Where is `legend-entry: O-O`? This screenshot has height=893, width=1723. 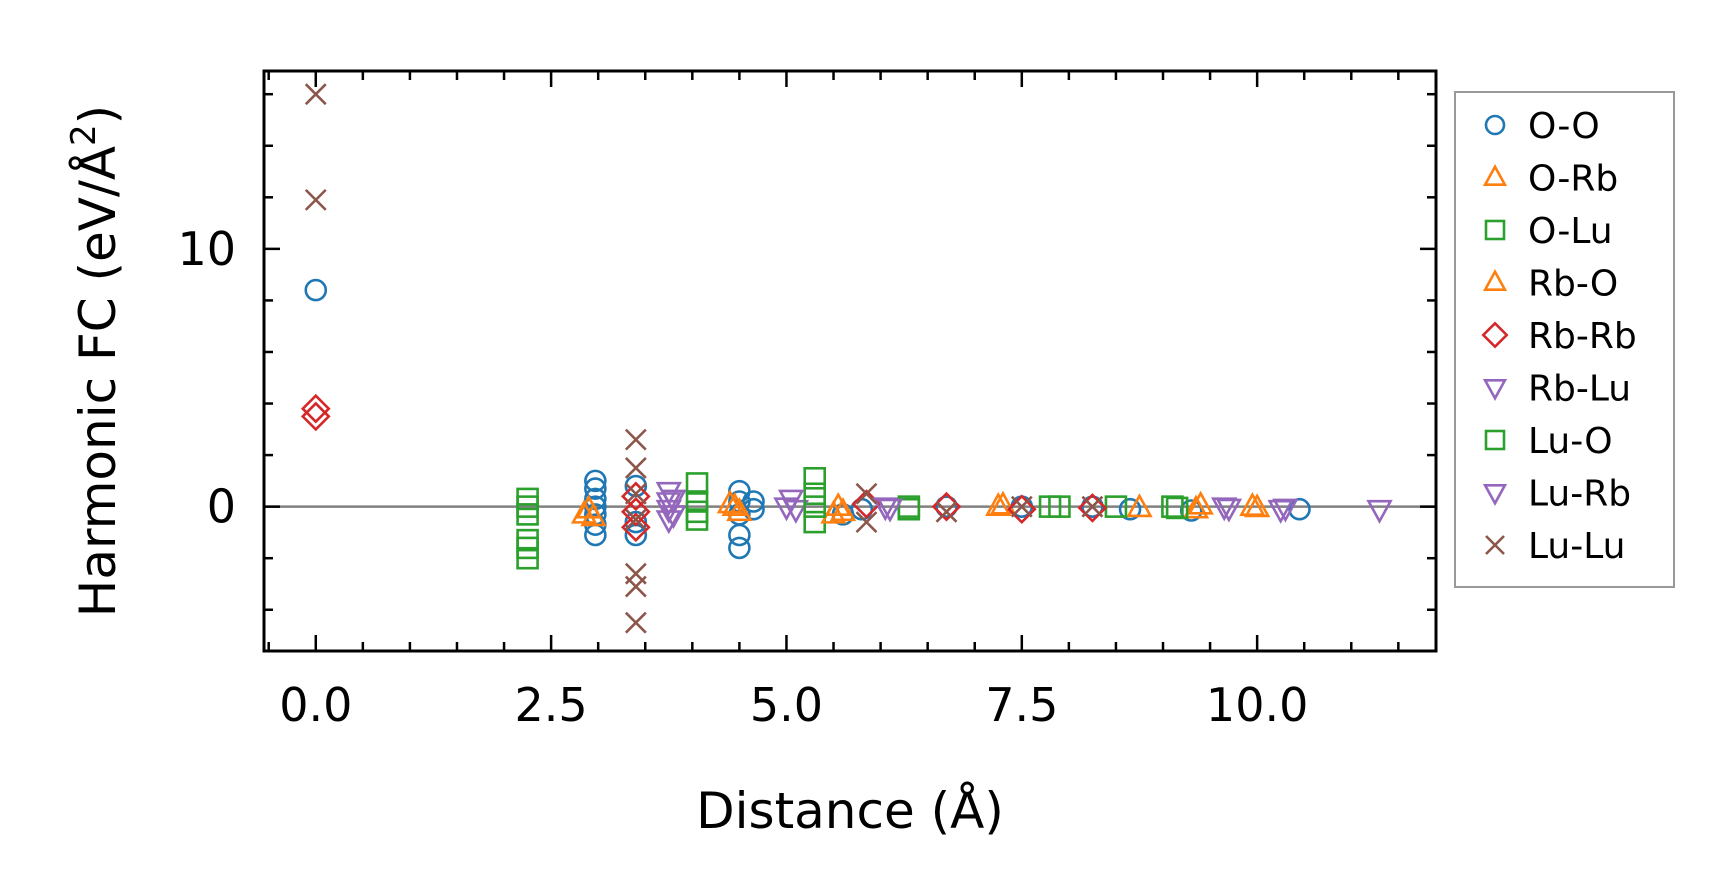
legend-entry: O-O is located at coordinates (1542, 126).